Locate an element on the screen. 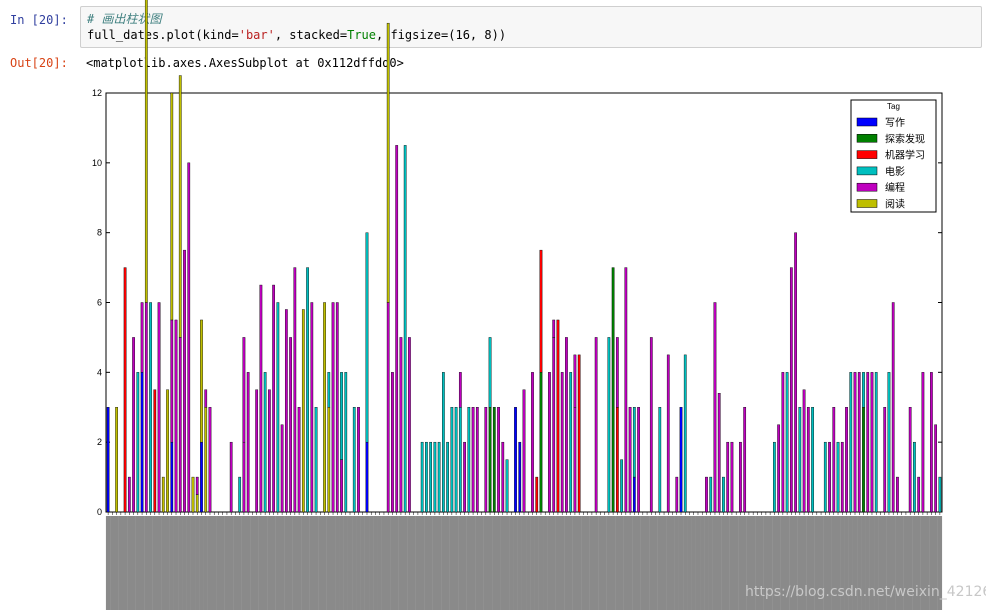  output-prompt: Out[20]: is located at coordinates (39, 63).